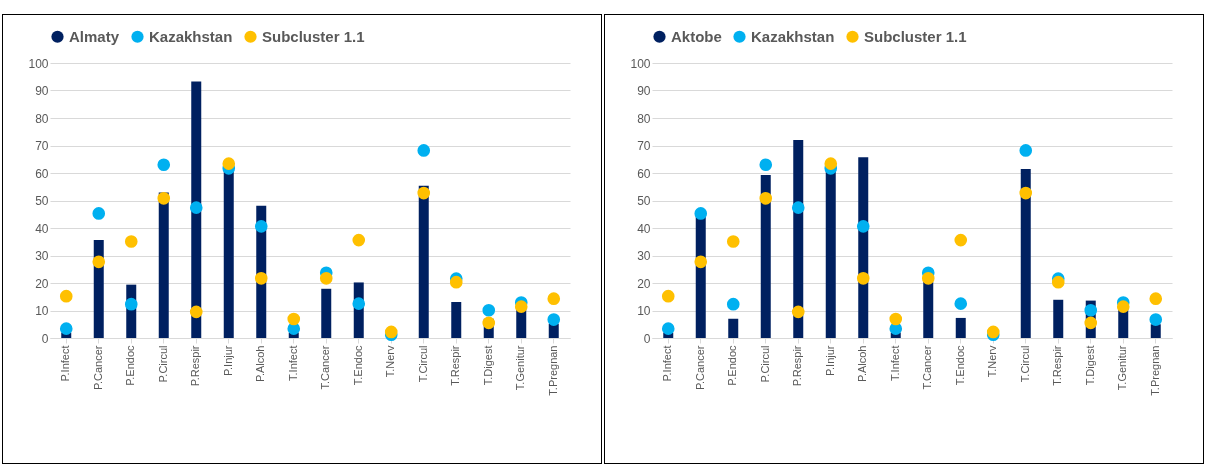 This screenshot has width=1205, height=466. Describe the element at coordinates (45, 338) in the screenshot. I see `y-tick-label: 0` at that location.